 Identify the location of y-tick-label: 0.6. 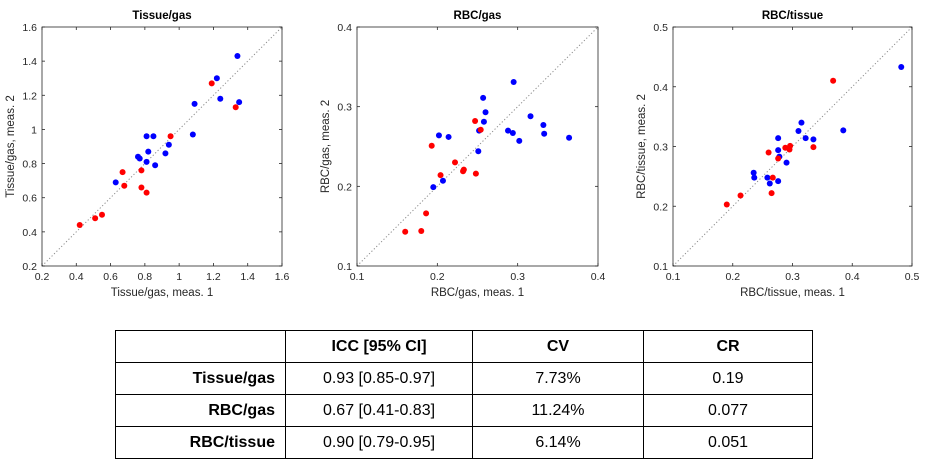
(29, 199).